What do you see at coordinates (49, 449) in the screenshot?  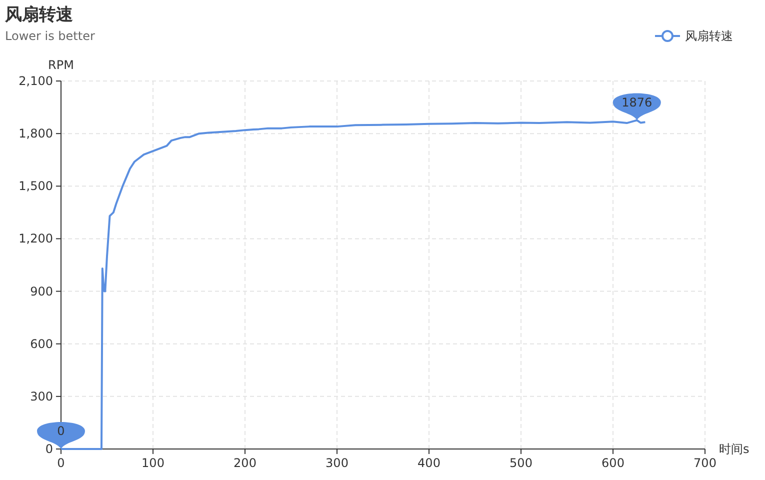 I see `y-tick-label: 0` at bounding box center [49, 449].